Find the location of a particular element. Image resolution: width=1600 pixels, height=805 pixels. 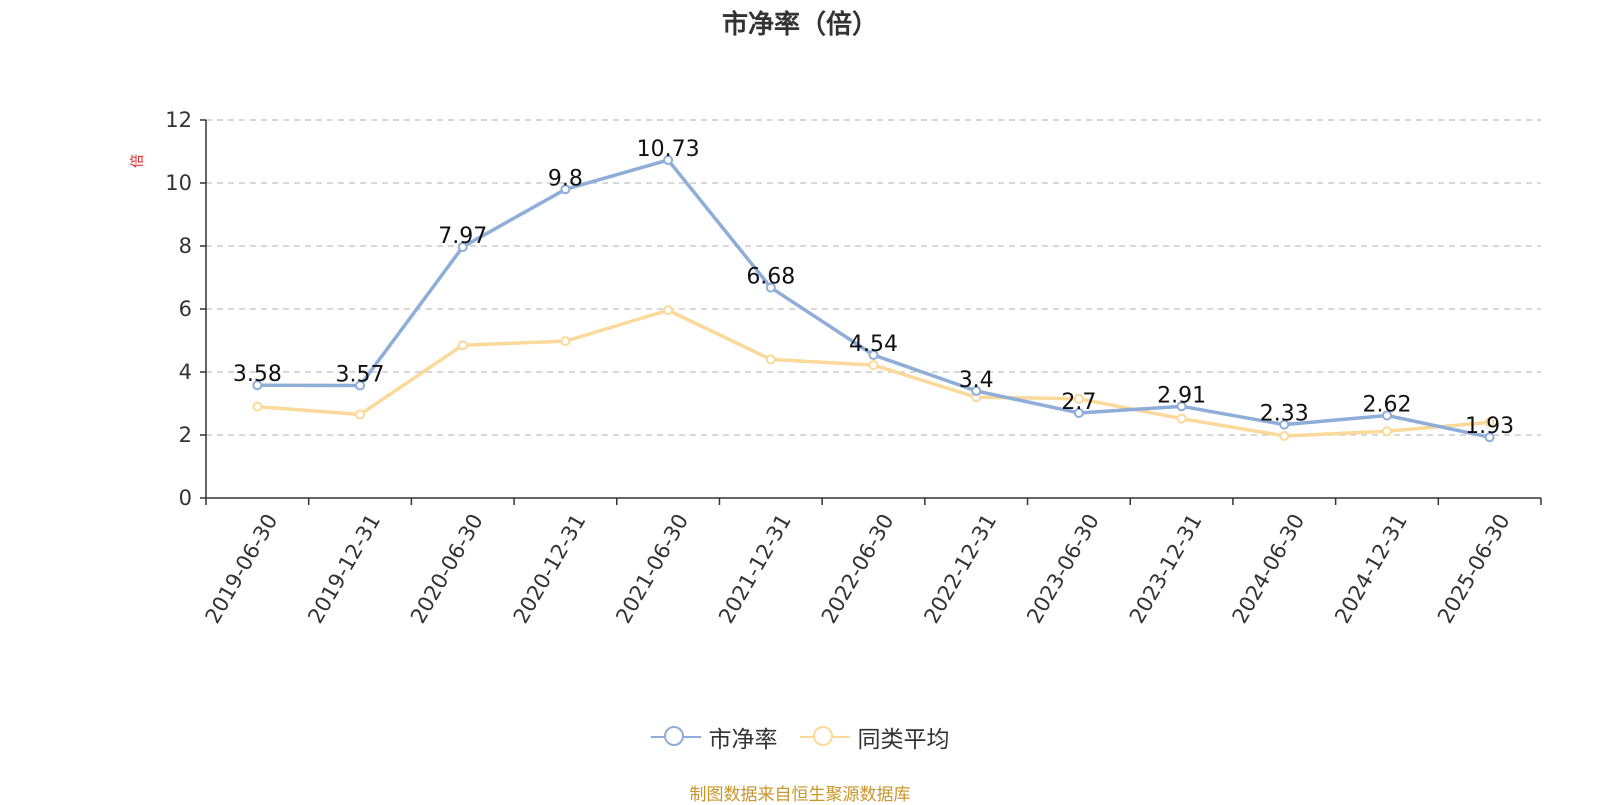

legend-label: 市净率 is located at coordinates (743, 740).